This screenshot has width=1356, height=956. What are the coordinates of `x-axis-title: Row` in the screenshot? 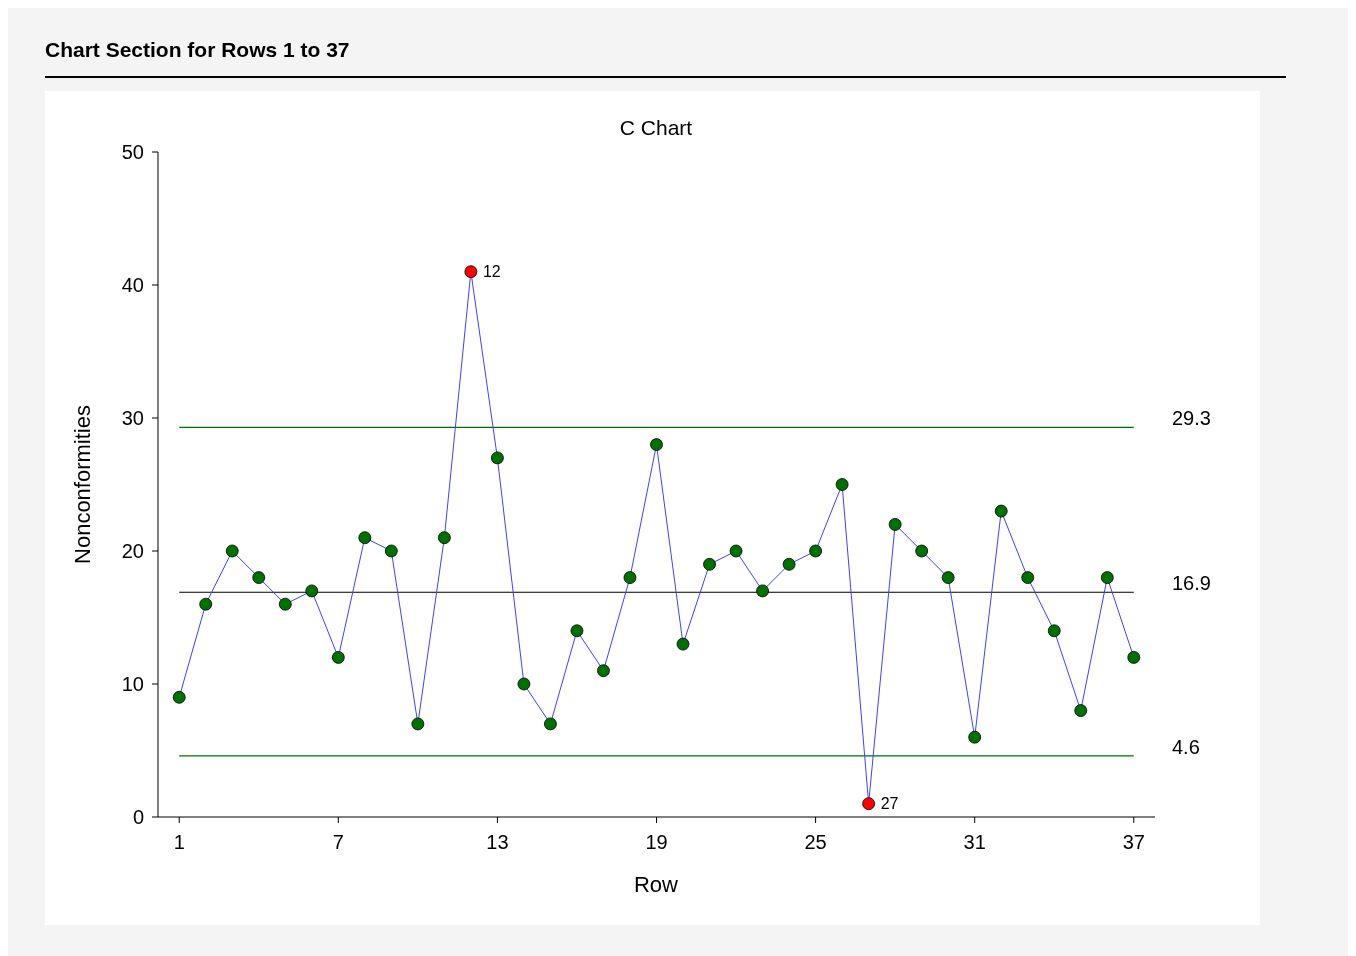 It's located at (656, 884).